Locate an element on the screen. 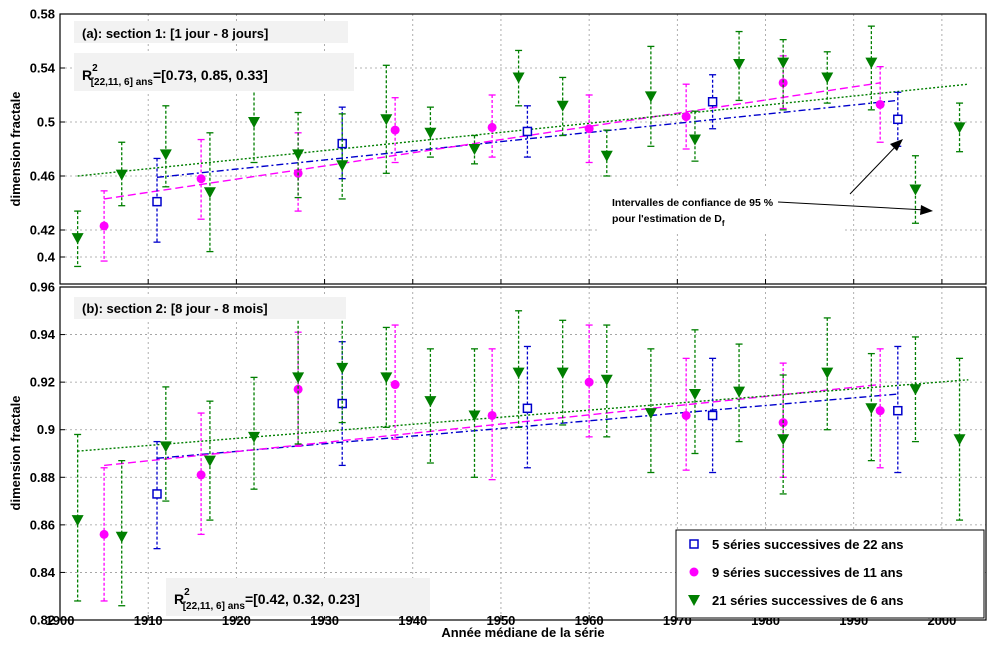 Image resolution: width=1003 pixels, height=646 pixels. r2-sub-a: [22,11, 6] ans is located at coordinates (122, 82).